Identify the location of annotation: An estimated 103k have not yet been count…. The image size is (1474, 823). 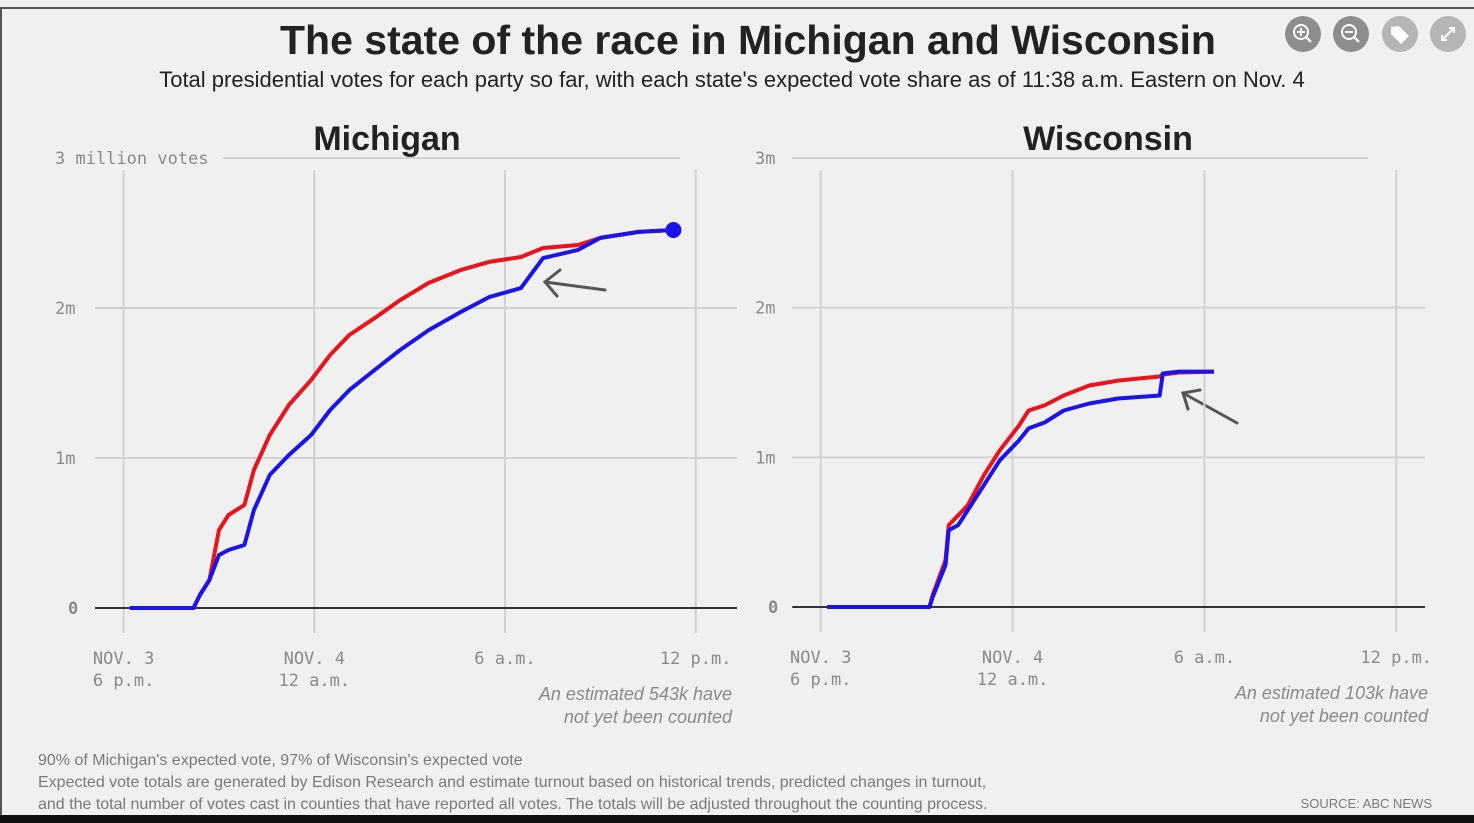
(1331, 704).